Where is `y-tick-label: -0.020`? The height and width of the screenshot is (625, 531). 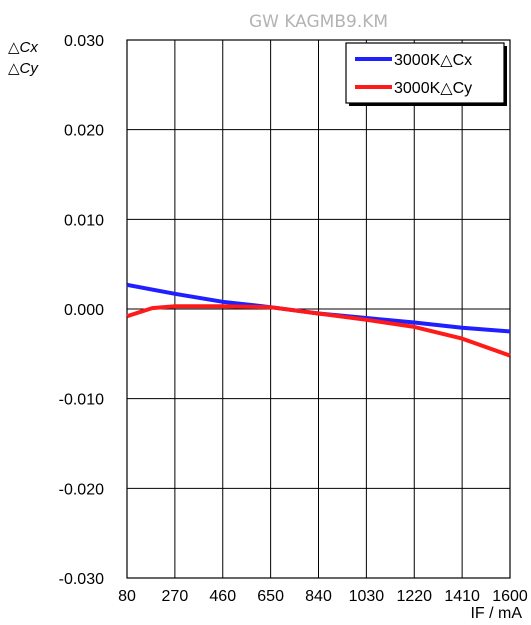 y-tick-label: -0.020 is located at coordinates (81, 489).